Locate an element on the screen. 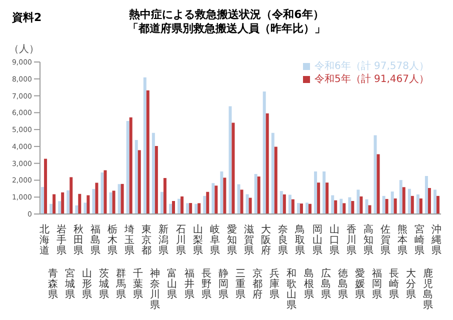 Image resolution: width=453 pixels, height=320 pixels. x-tick-label: 青森県 is located at coordinates (53, 284).